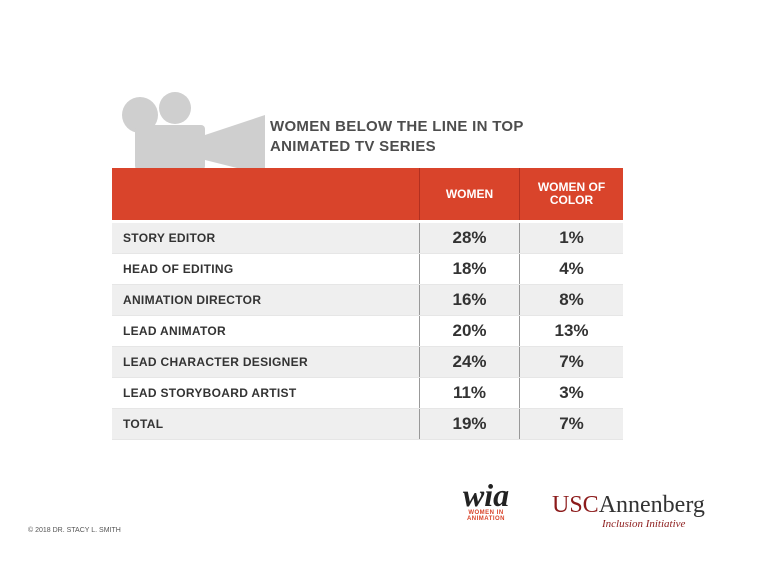 The image size is (770, 570). I want to click on table-row: LEAD ANIMATOR 20% 13%, so click(367, 331).